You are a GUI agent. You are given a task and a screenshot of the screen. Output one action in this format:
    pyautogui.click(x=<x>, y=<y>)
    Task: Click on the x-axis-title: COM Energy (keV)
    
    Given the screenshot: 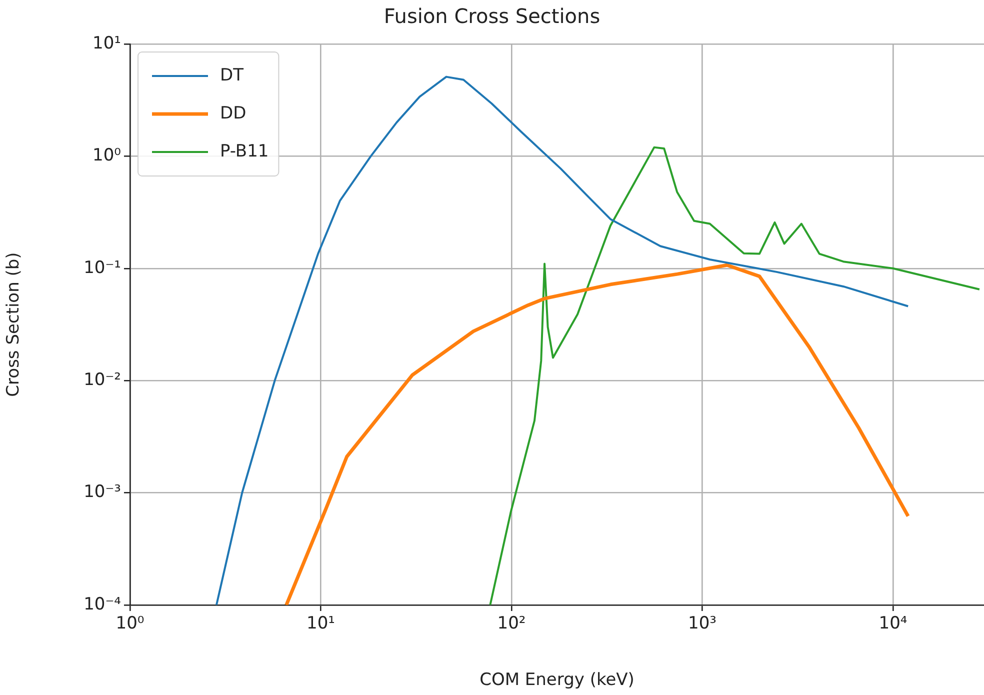 What is the action you would take?
    pyautogui.click(x=557, y=680)
    